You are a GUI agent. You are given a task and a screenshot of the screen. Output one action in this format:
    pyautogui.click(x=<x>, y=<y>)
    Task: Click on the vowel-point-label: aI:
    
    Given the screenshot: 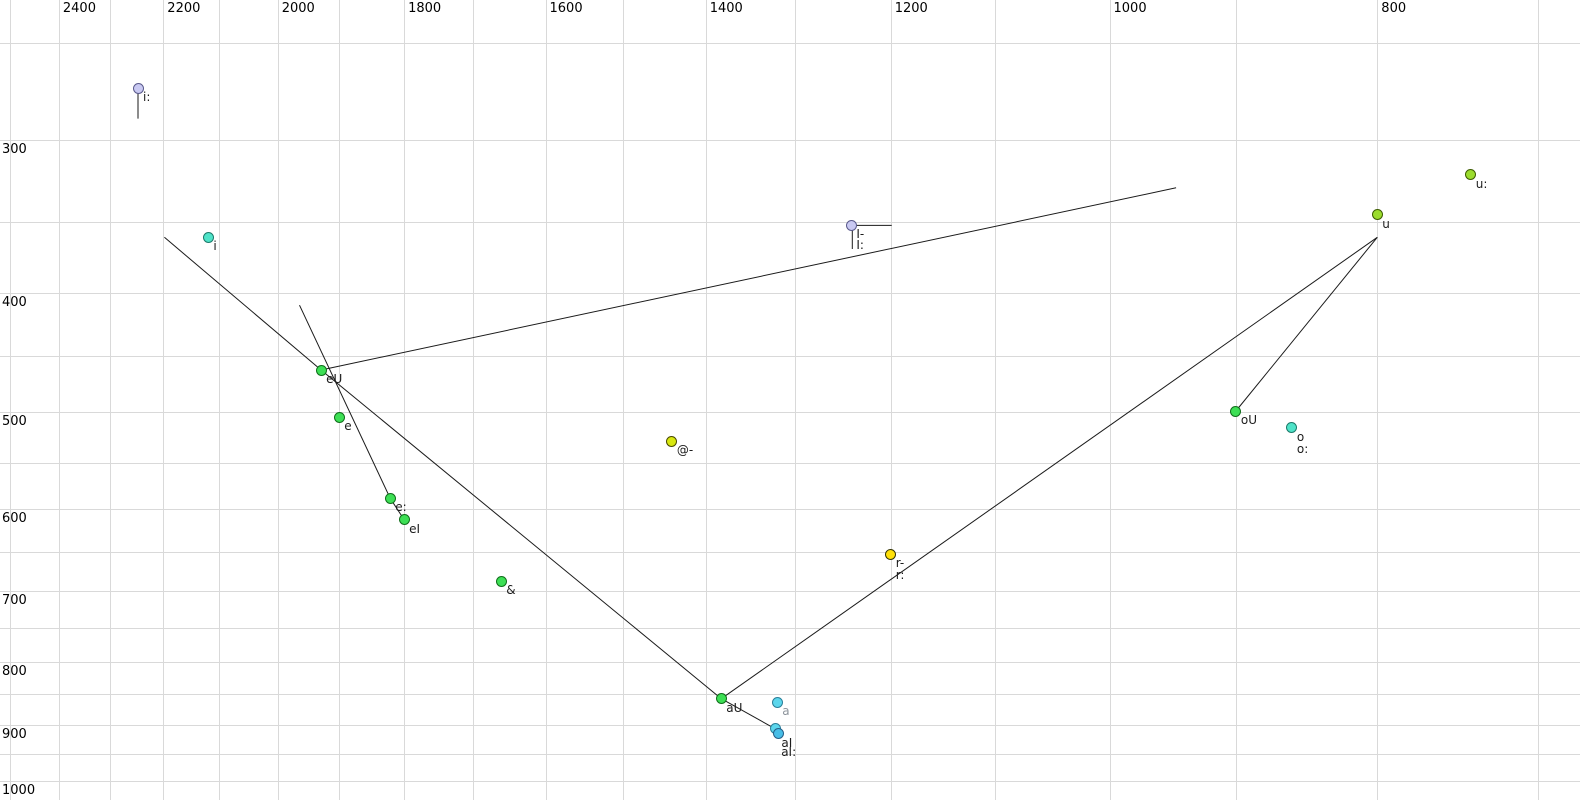 What is the action you would take?
    pyautogui.click(x=789, y=751)
    